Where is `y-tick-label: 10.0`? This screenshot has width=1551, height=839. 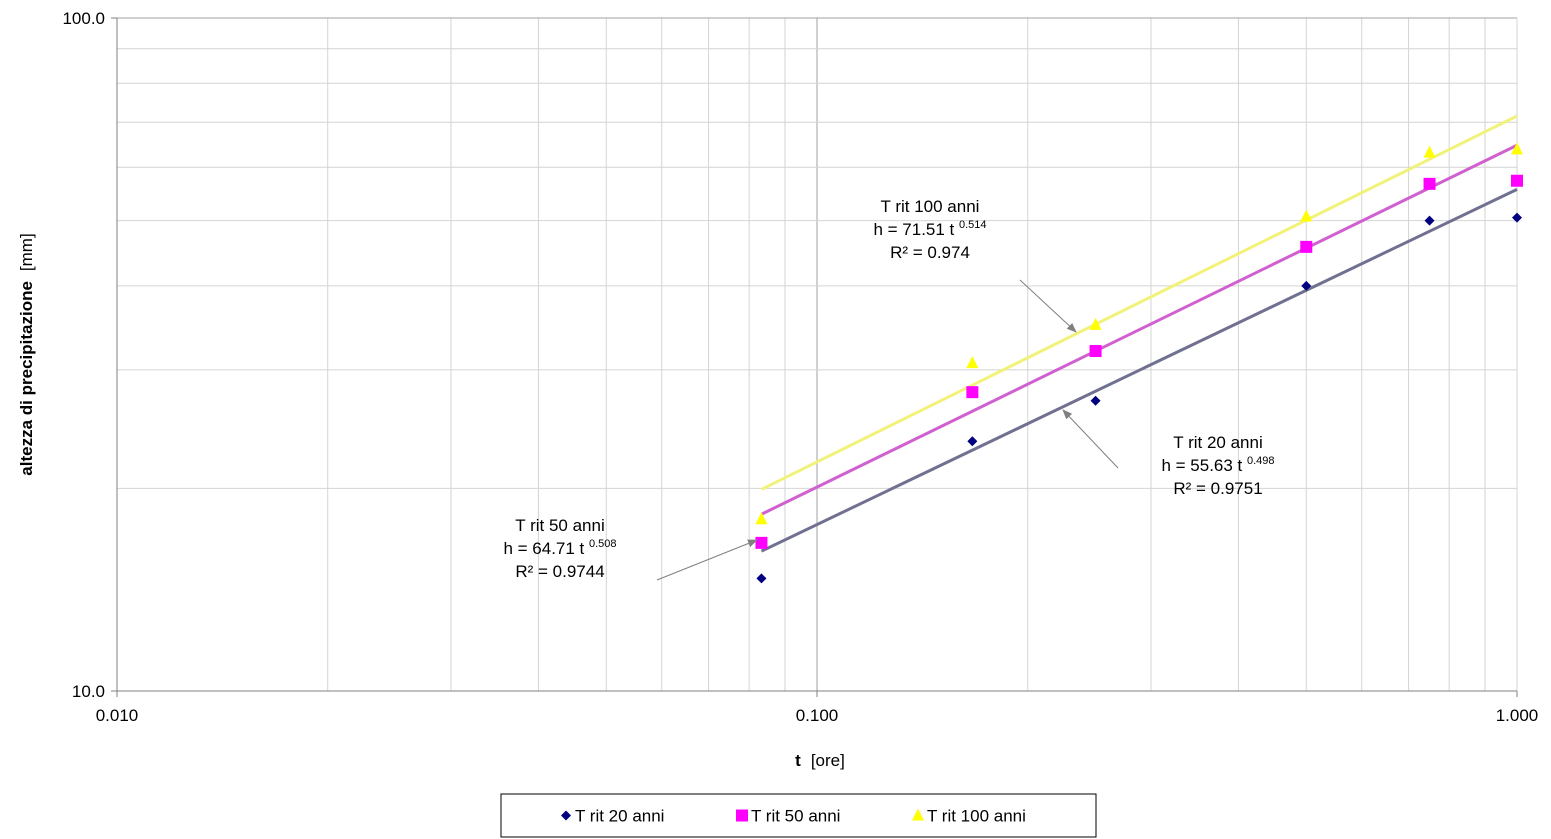
y-tick-label: 10.0 is located at coordinates (88, 691).